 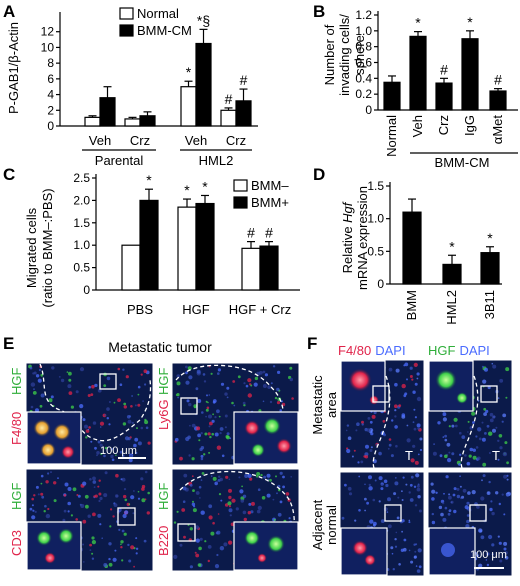 What do you see at coordinates (100, 140) in the screenshot?
I see `x-tick-label: Veh` at bounding box center [100, 140].